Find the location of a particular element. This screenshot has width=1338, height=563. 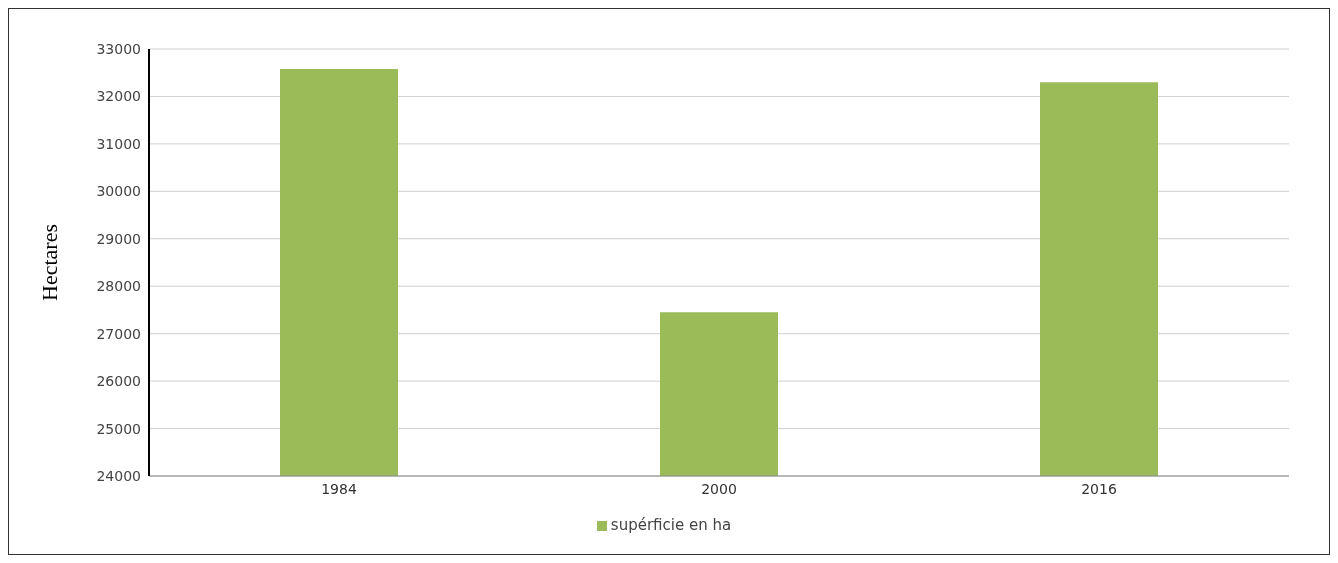

y-tick-label: 28000 is located at coordinates (118, 286).